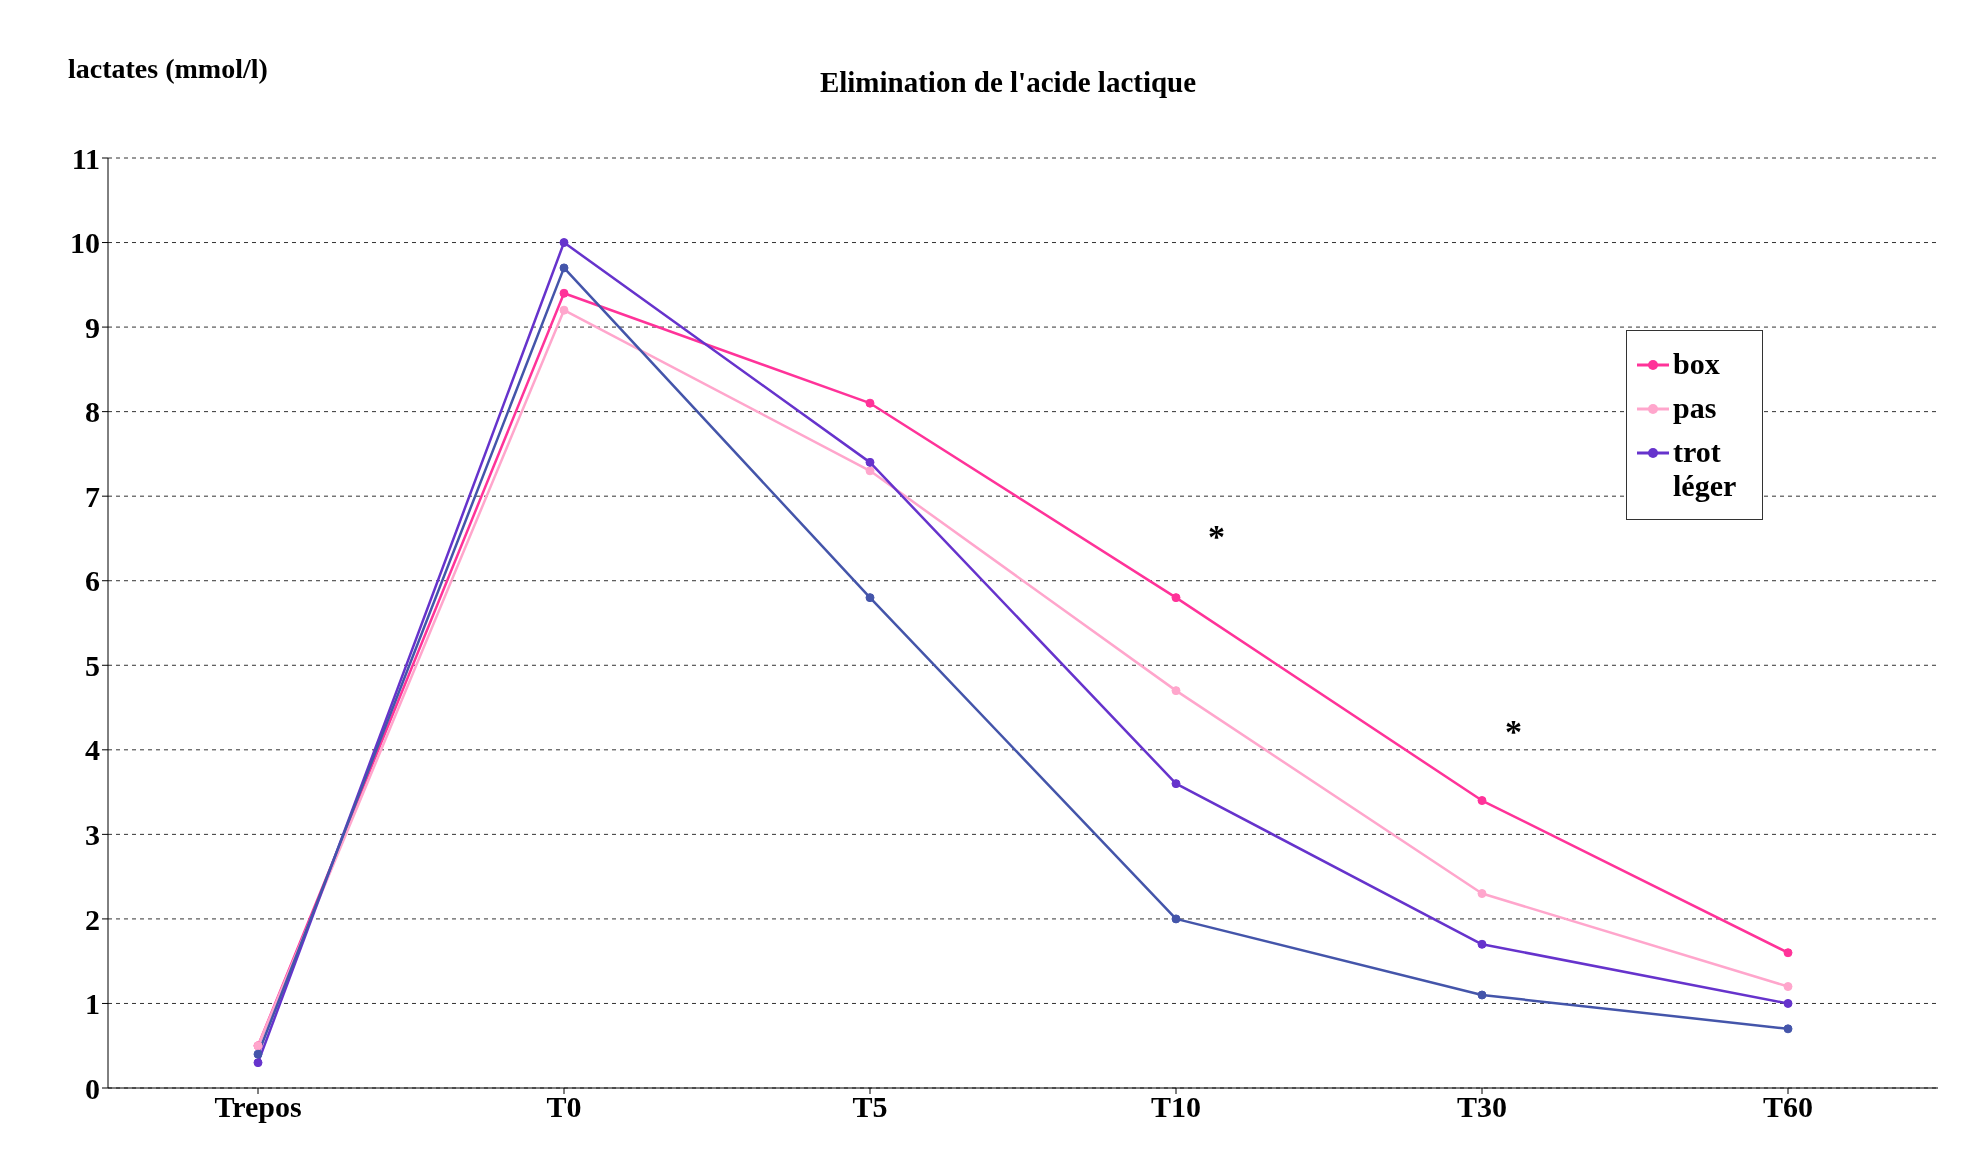 This screenshot has width=1973, height=1171. What do you see at coordinates (92, 1004) in the screenshot?
I see `y-tick-label: 1` at bounding box center [92, 1004].